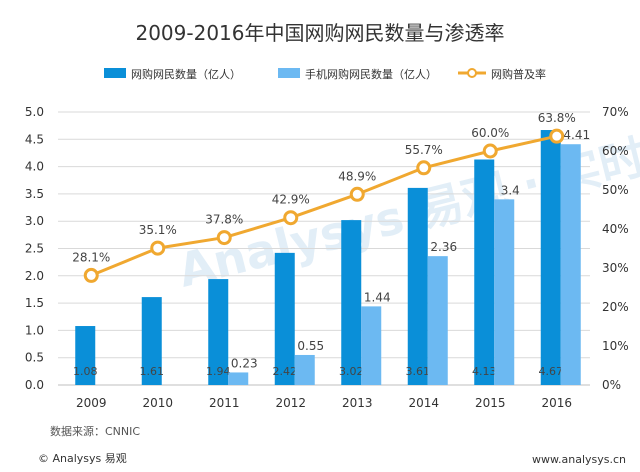 This screenshot has height=472, width=640. What do you see at coordinates (91, 403) in the screenshot?
I see `x-tick-2009: 2009` at bounding box center [91, 403].